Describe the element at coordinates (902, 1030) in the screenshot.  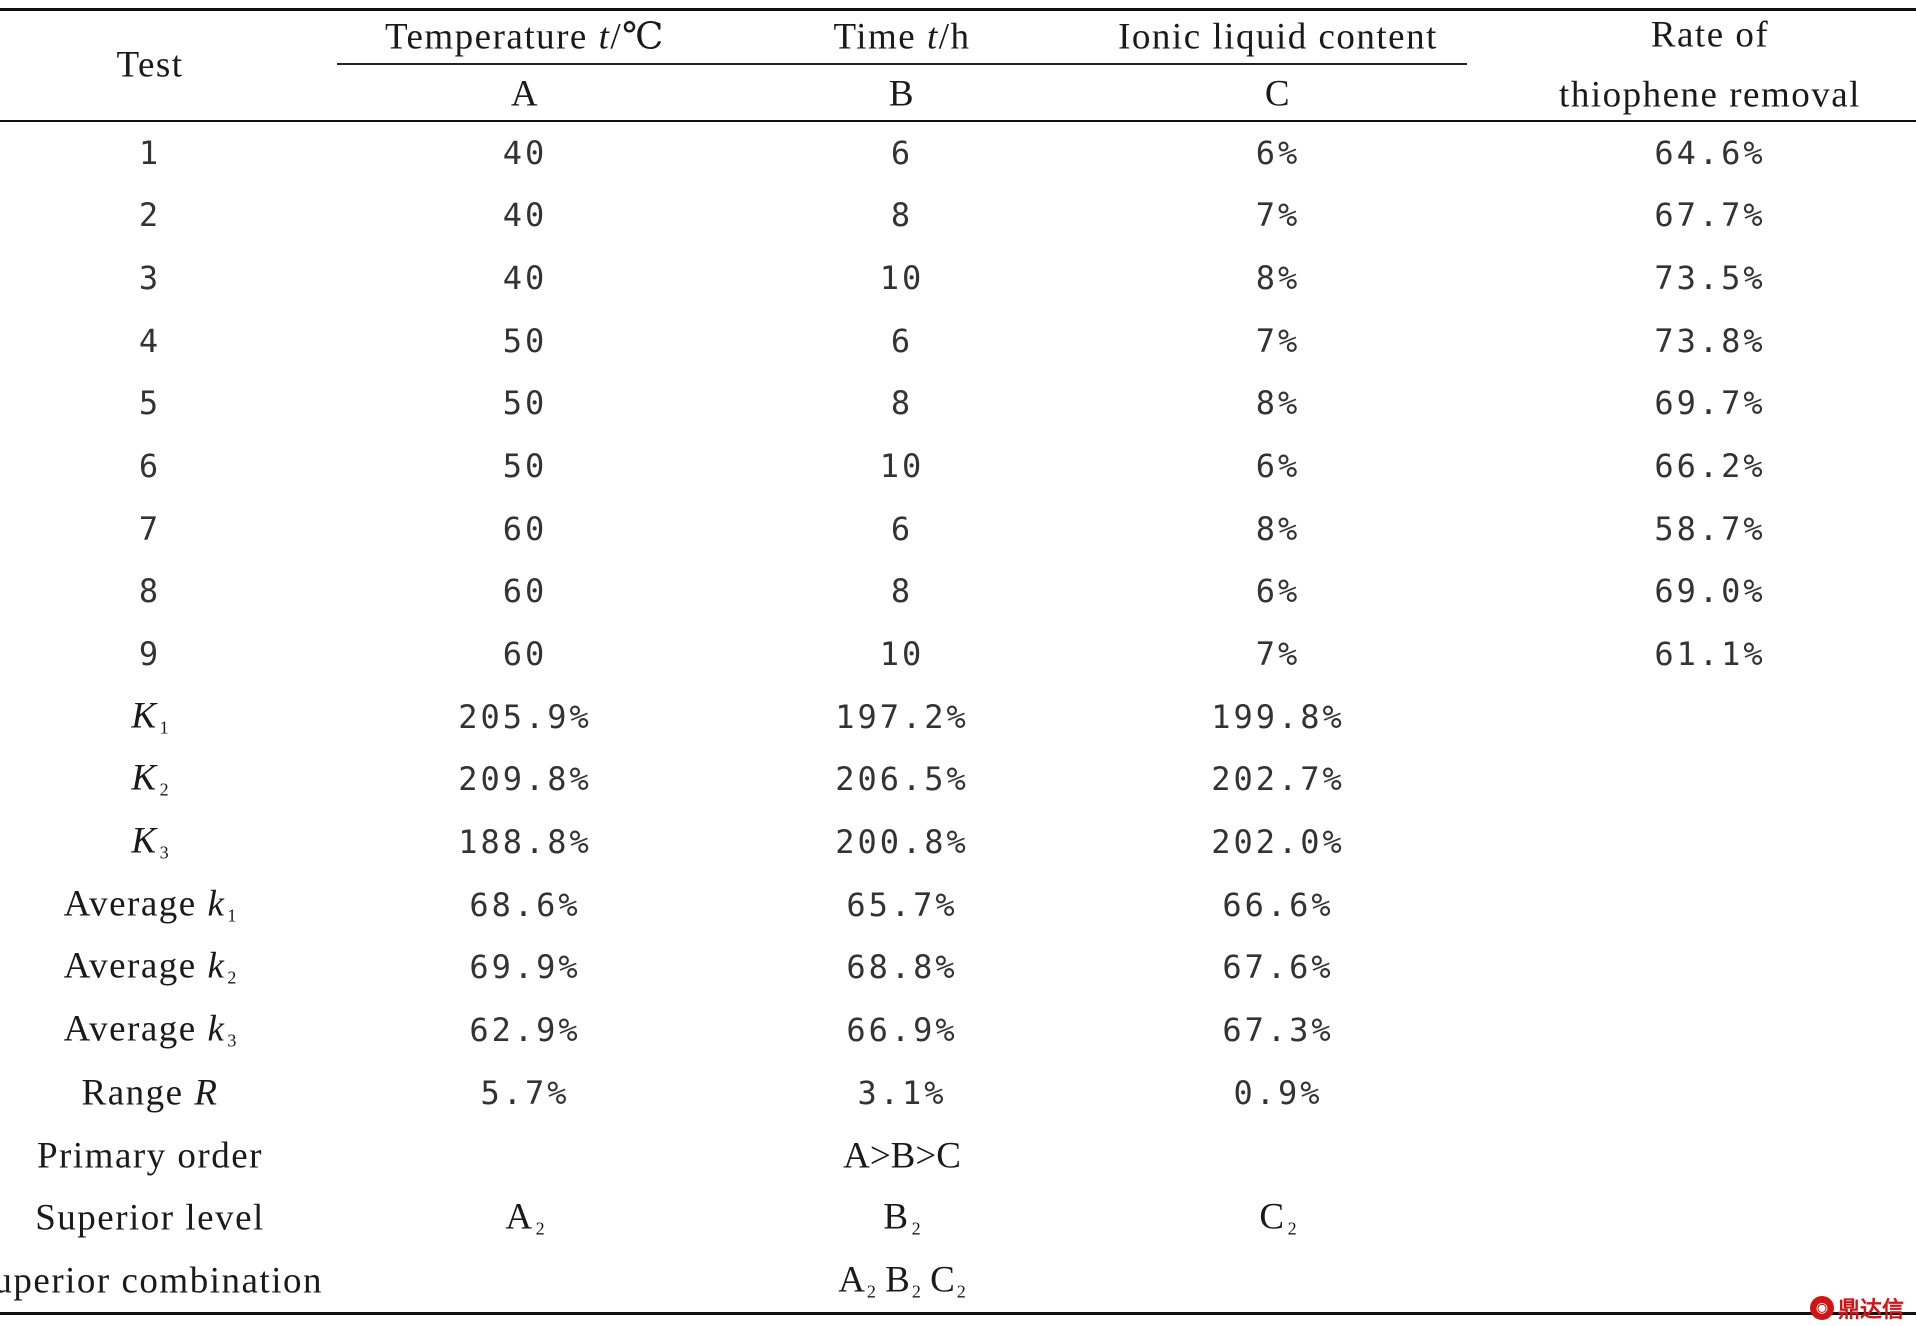
I see `stat-b: 66.9%` at that location.